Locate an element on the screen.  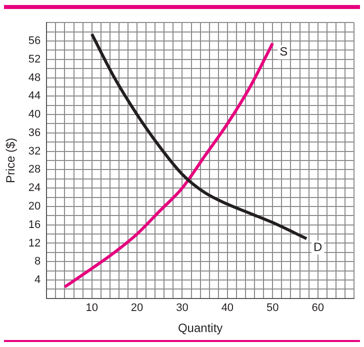
y-tick-label: 40 is located at coordinates (34, 114).